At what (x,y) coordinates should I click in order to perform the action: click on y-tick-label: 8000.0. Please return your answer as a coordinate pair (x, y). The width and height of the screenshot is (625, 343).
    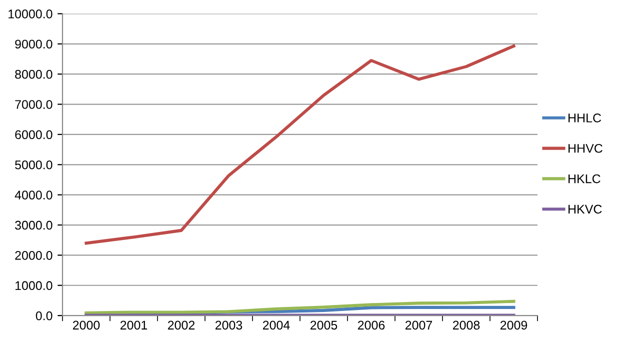
    Looking at the image, I should click on (33, 74).